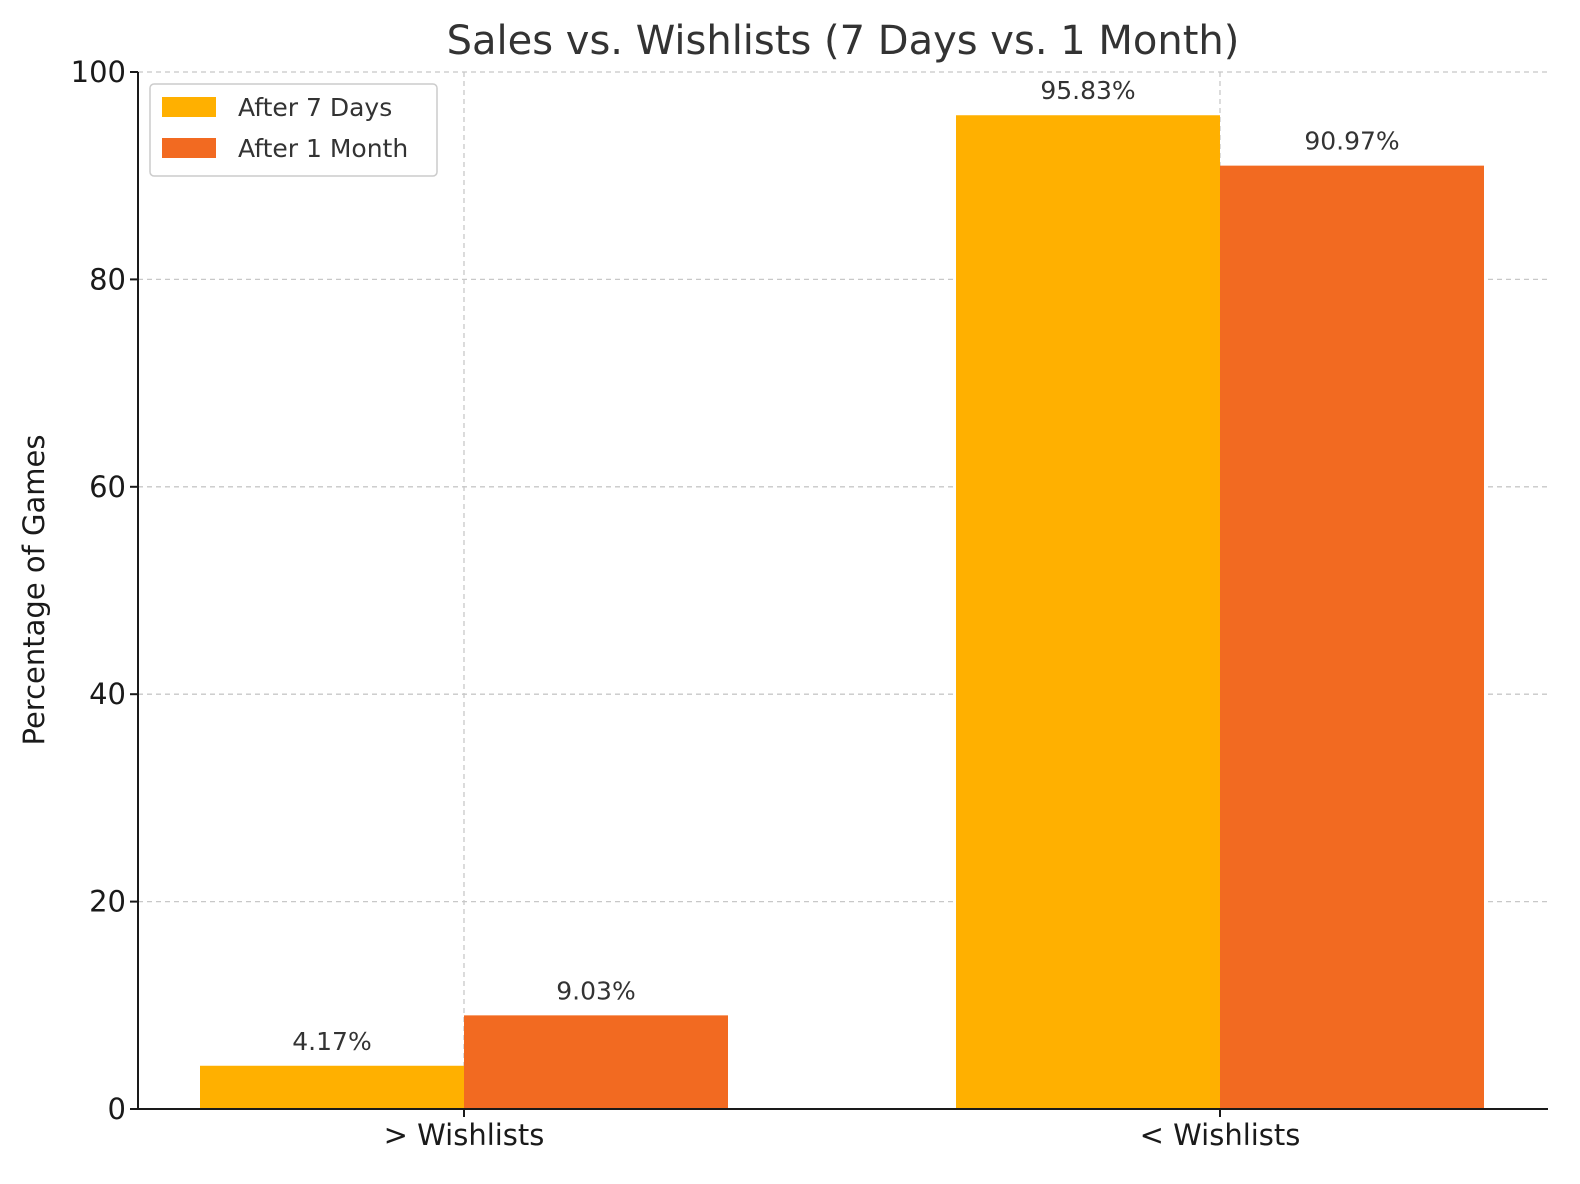 The width and height of the screenshot is (1580, 1184). Describe the element at coordinates (1087, 90) in the screenshot. I see `bar-value-label: 95.83%` at that location.